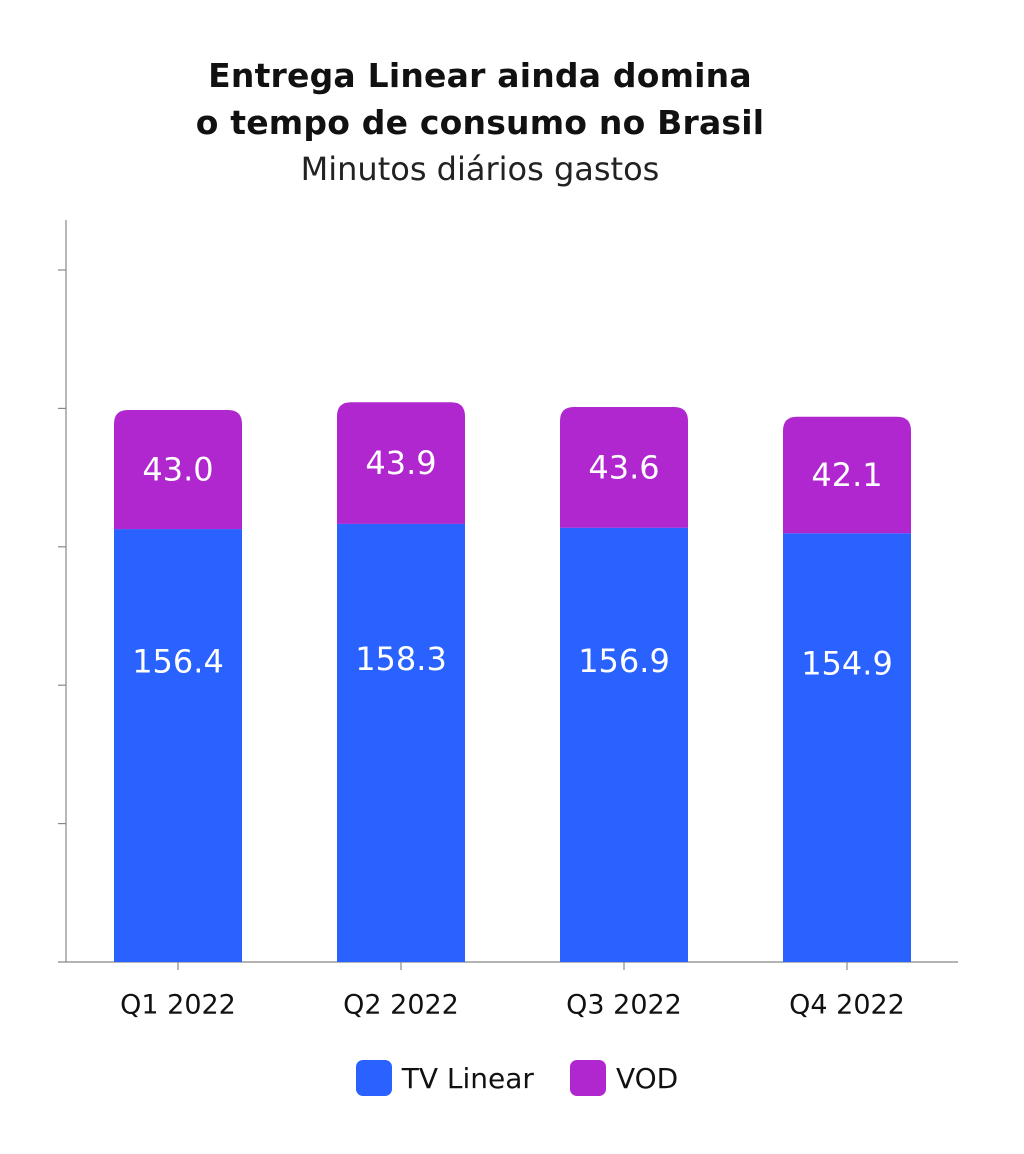 Image resolution: width=1024 pixels, height=1154 pixels. Describe the element at coordinates (512, 1005) in the screenshot. I see `x-axis-labels: Q1 2022 Q2 2022 Q3 2022 Q4 2022` at that location.